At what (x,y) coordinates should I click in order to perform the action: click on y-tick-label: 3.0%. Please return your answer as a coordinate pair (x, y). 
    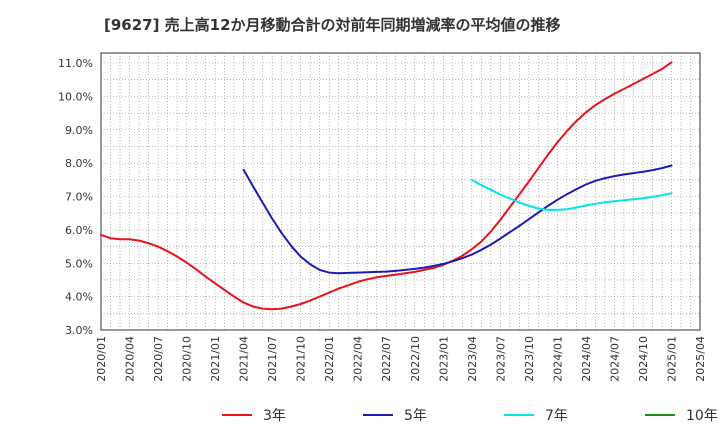
    Looking at the image, I should click on (79, 330).